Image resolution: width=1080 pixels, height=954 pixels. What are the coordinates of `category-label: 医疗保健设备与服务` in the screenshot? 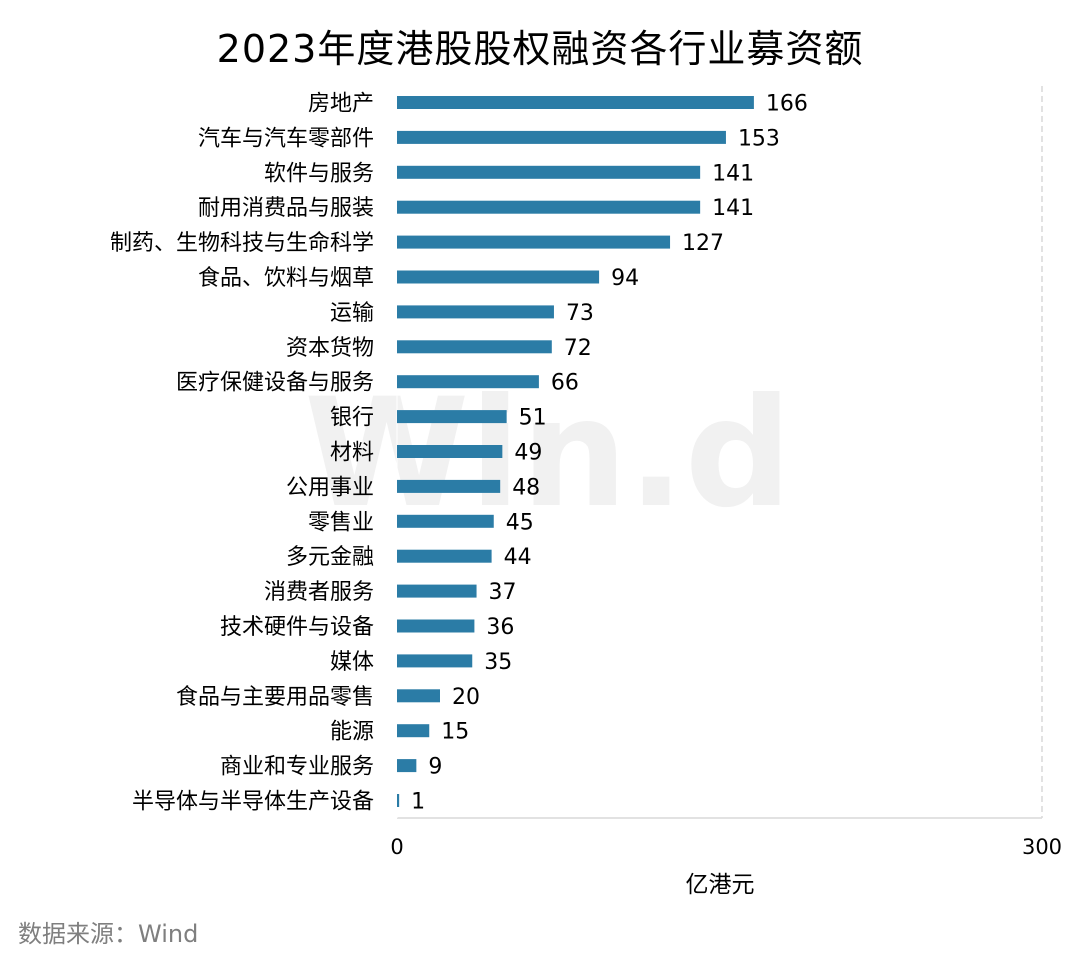 It's located at (275, 383).